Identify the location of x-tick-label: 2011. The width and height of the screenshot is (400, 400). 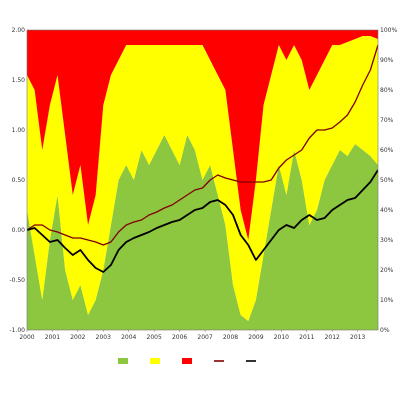
(306, 337).